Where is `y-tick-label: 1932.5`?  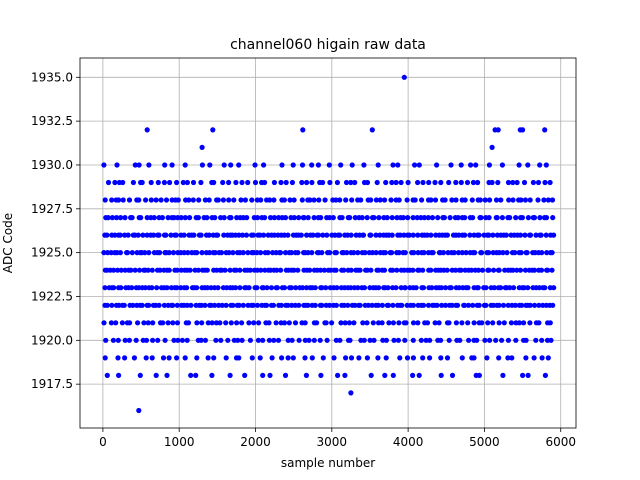 y-tick-label: 1932.5 is located at coordinates (52, 121).